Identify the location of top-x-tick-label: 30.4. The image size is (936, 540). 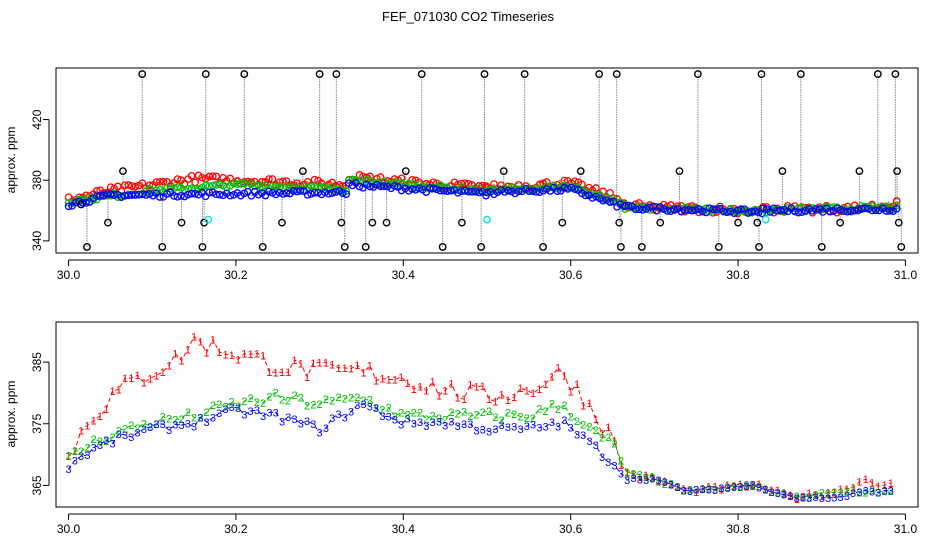
(404, 275).